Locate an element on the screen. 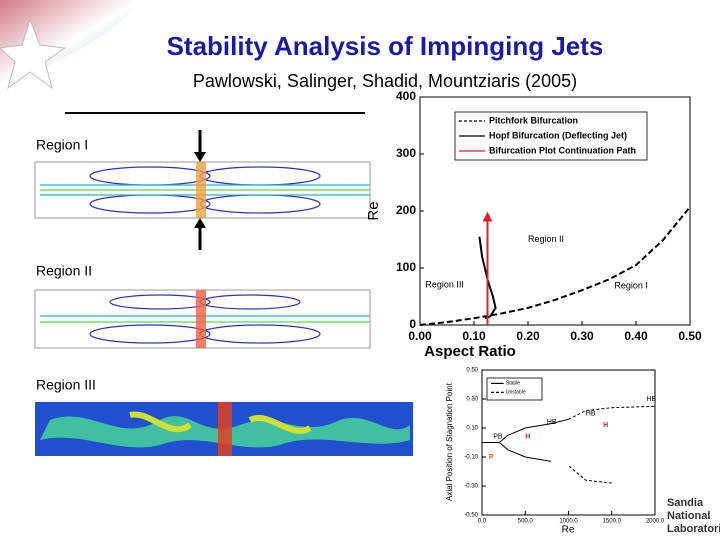 The image size is (720, 545). x-tick-label: 1000.0 is located at coordinates (568, 522).